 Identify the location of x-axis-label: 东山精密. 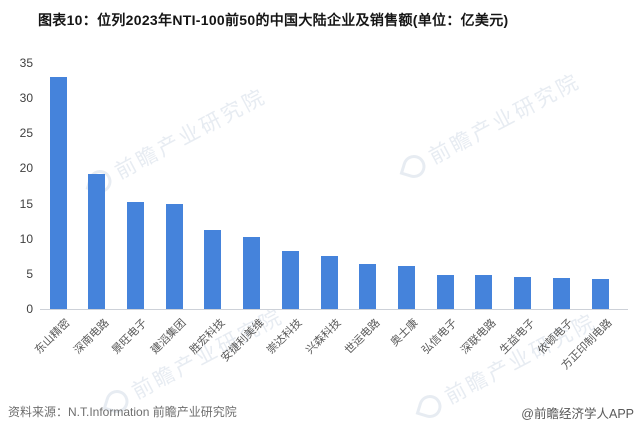
(52, 337).